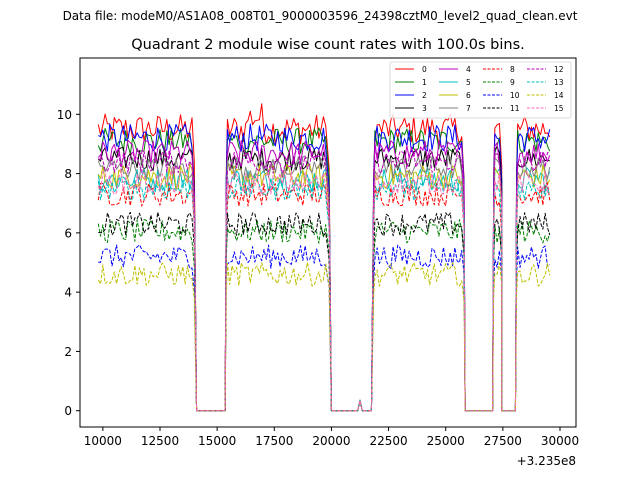  I want to click on legend-label-10: 10, so click(515, 95).